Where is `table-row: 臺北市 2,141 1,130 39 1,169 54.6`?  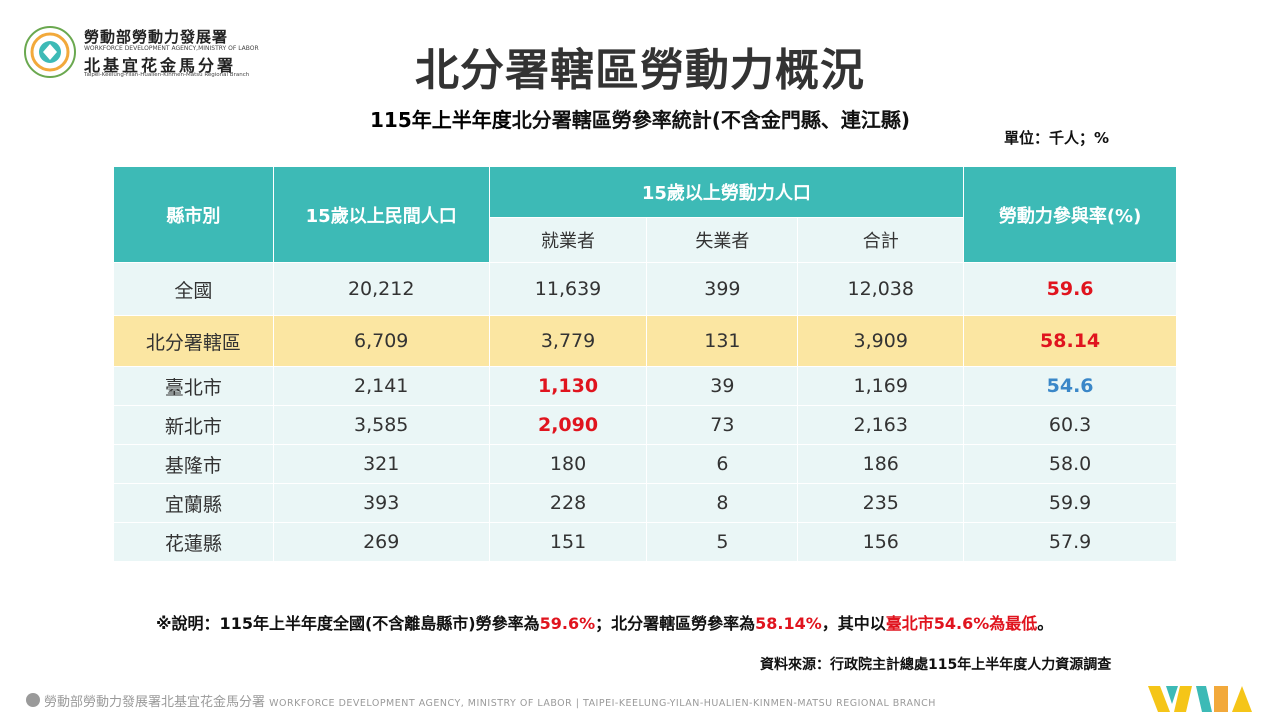 table-row: 臺北市 2,141 1,130 39 1,169 54.6 is located at coordinates (645, 386).